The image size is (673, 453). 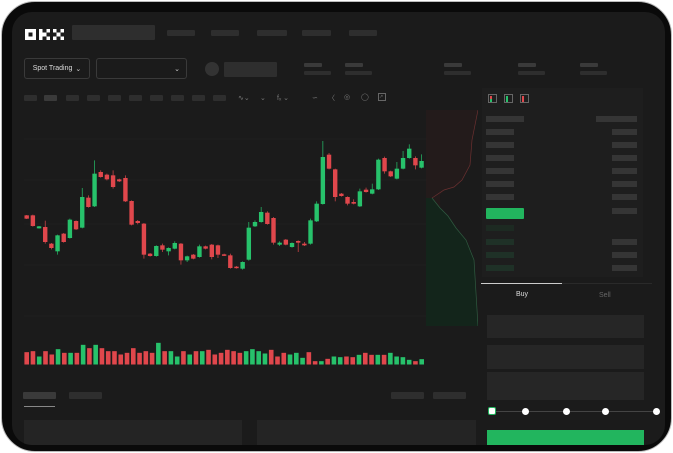 I want to click on draw-icon: ∽, so click(x=315, y=98).